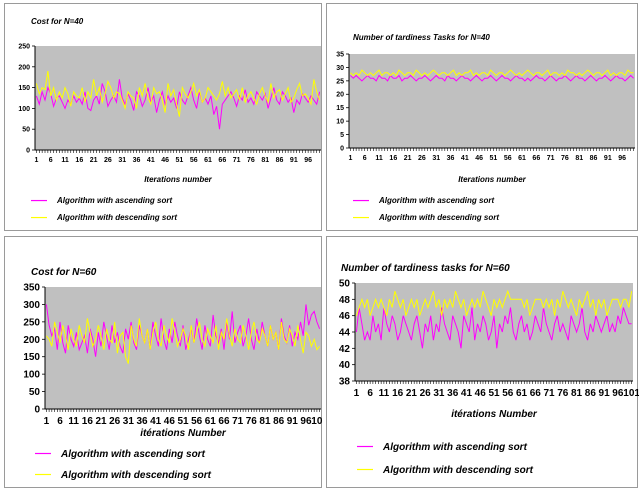 This screenshot has height=490, width=640. Describe the element at coordinates (421, 37) in the screenshot. I see `chart-title: Number of tardiness Tasks for N=40` at that location.